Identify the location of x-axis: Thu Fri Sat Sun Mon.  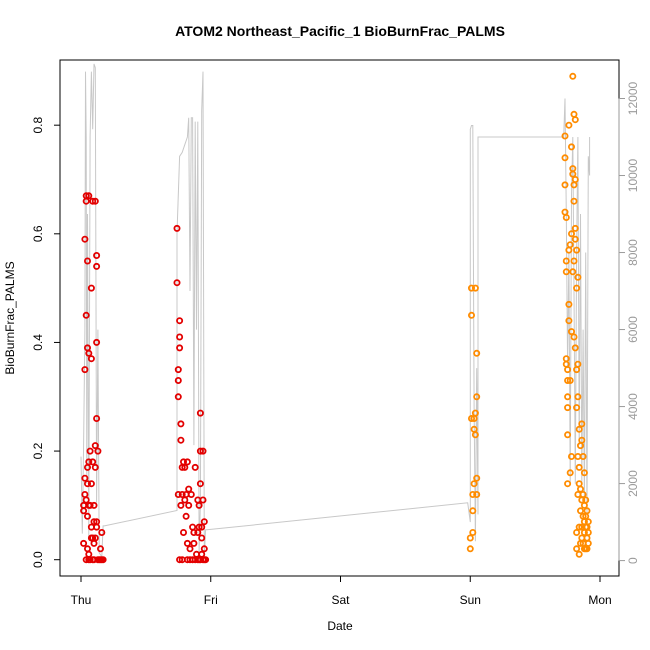
(341, 591).